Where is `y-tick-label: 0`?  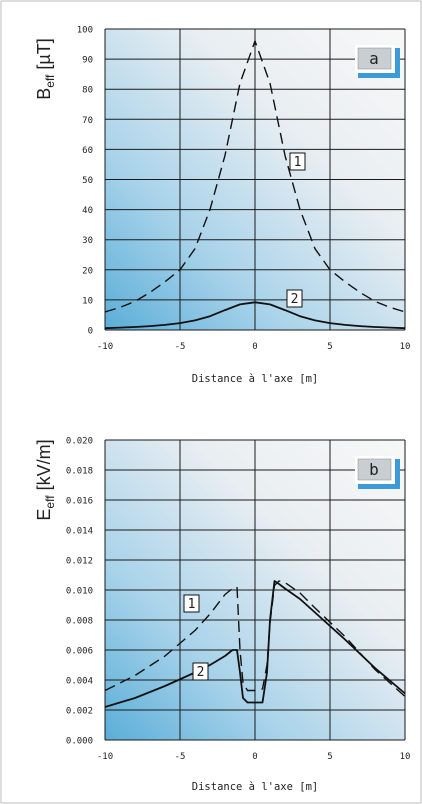 y-tick-label: 0 is located at coordinates (90, 332).